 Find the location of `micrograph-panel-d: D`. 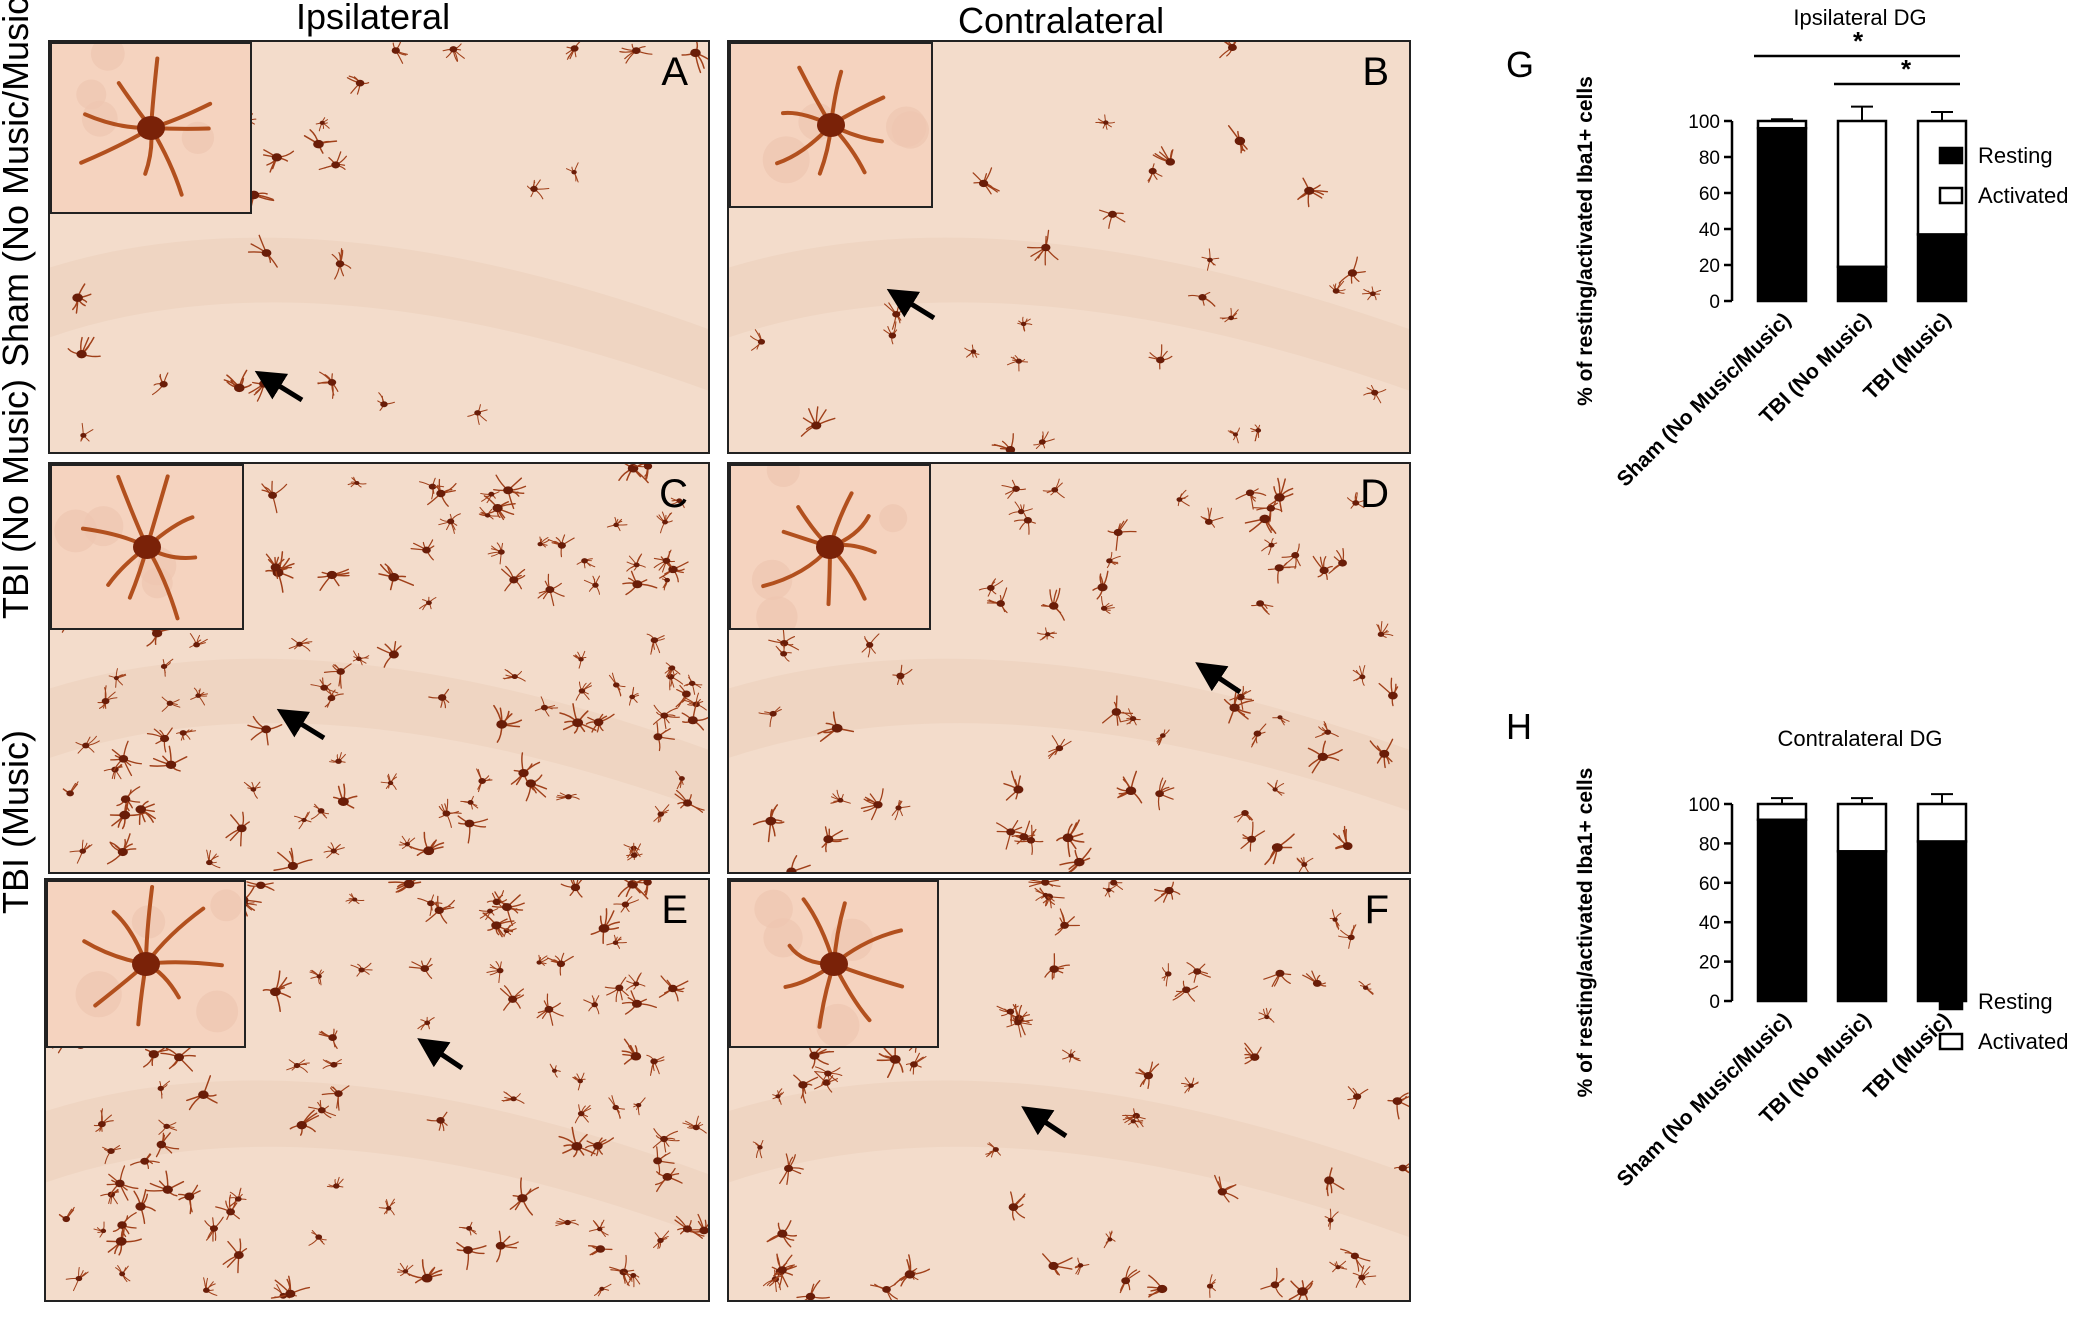

micrograph-panel-d: D is located at coordinates (1069, 668).